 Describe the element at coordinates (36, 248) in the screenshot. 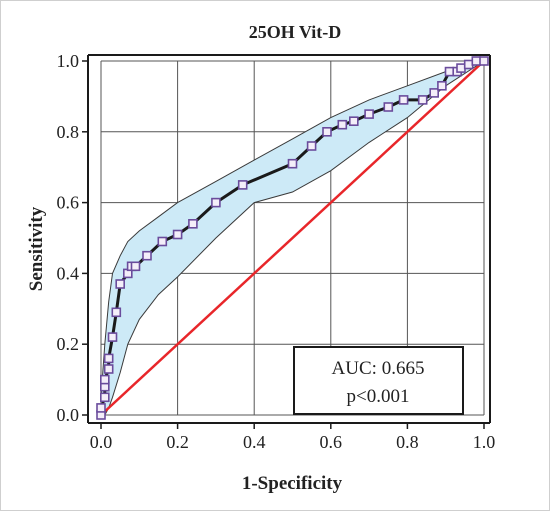

I see `y-axis-label: Sensitivity` at that location.